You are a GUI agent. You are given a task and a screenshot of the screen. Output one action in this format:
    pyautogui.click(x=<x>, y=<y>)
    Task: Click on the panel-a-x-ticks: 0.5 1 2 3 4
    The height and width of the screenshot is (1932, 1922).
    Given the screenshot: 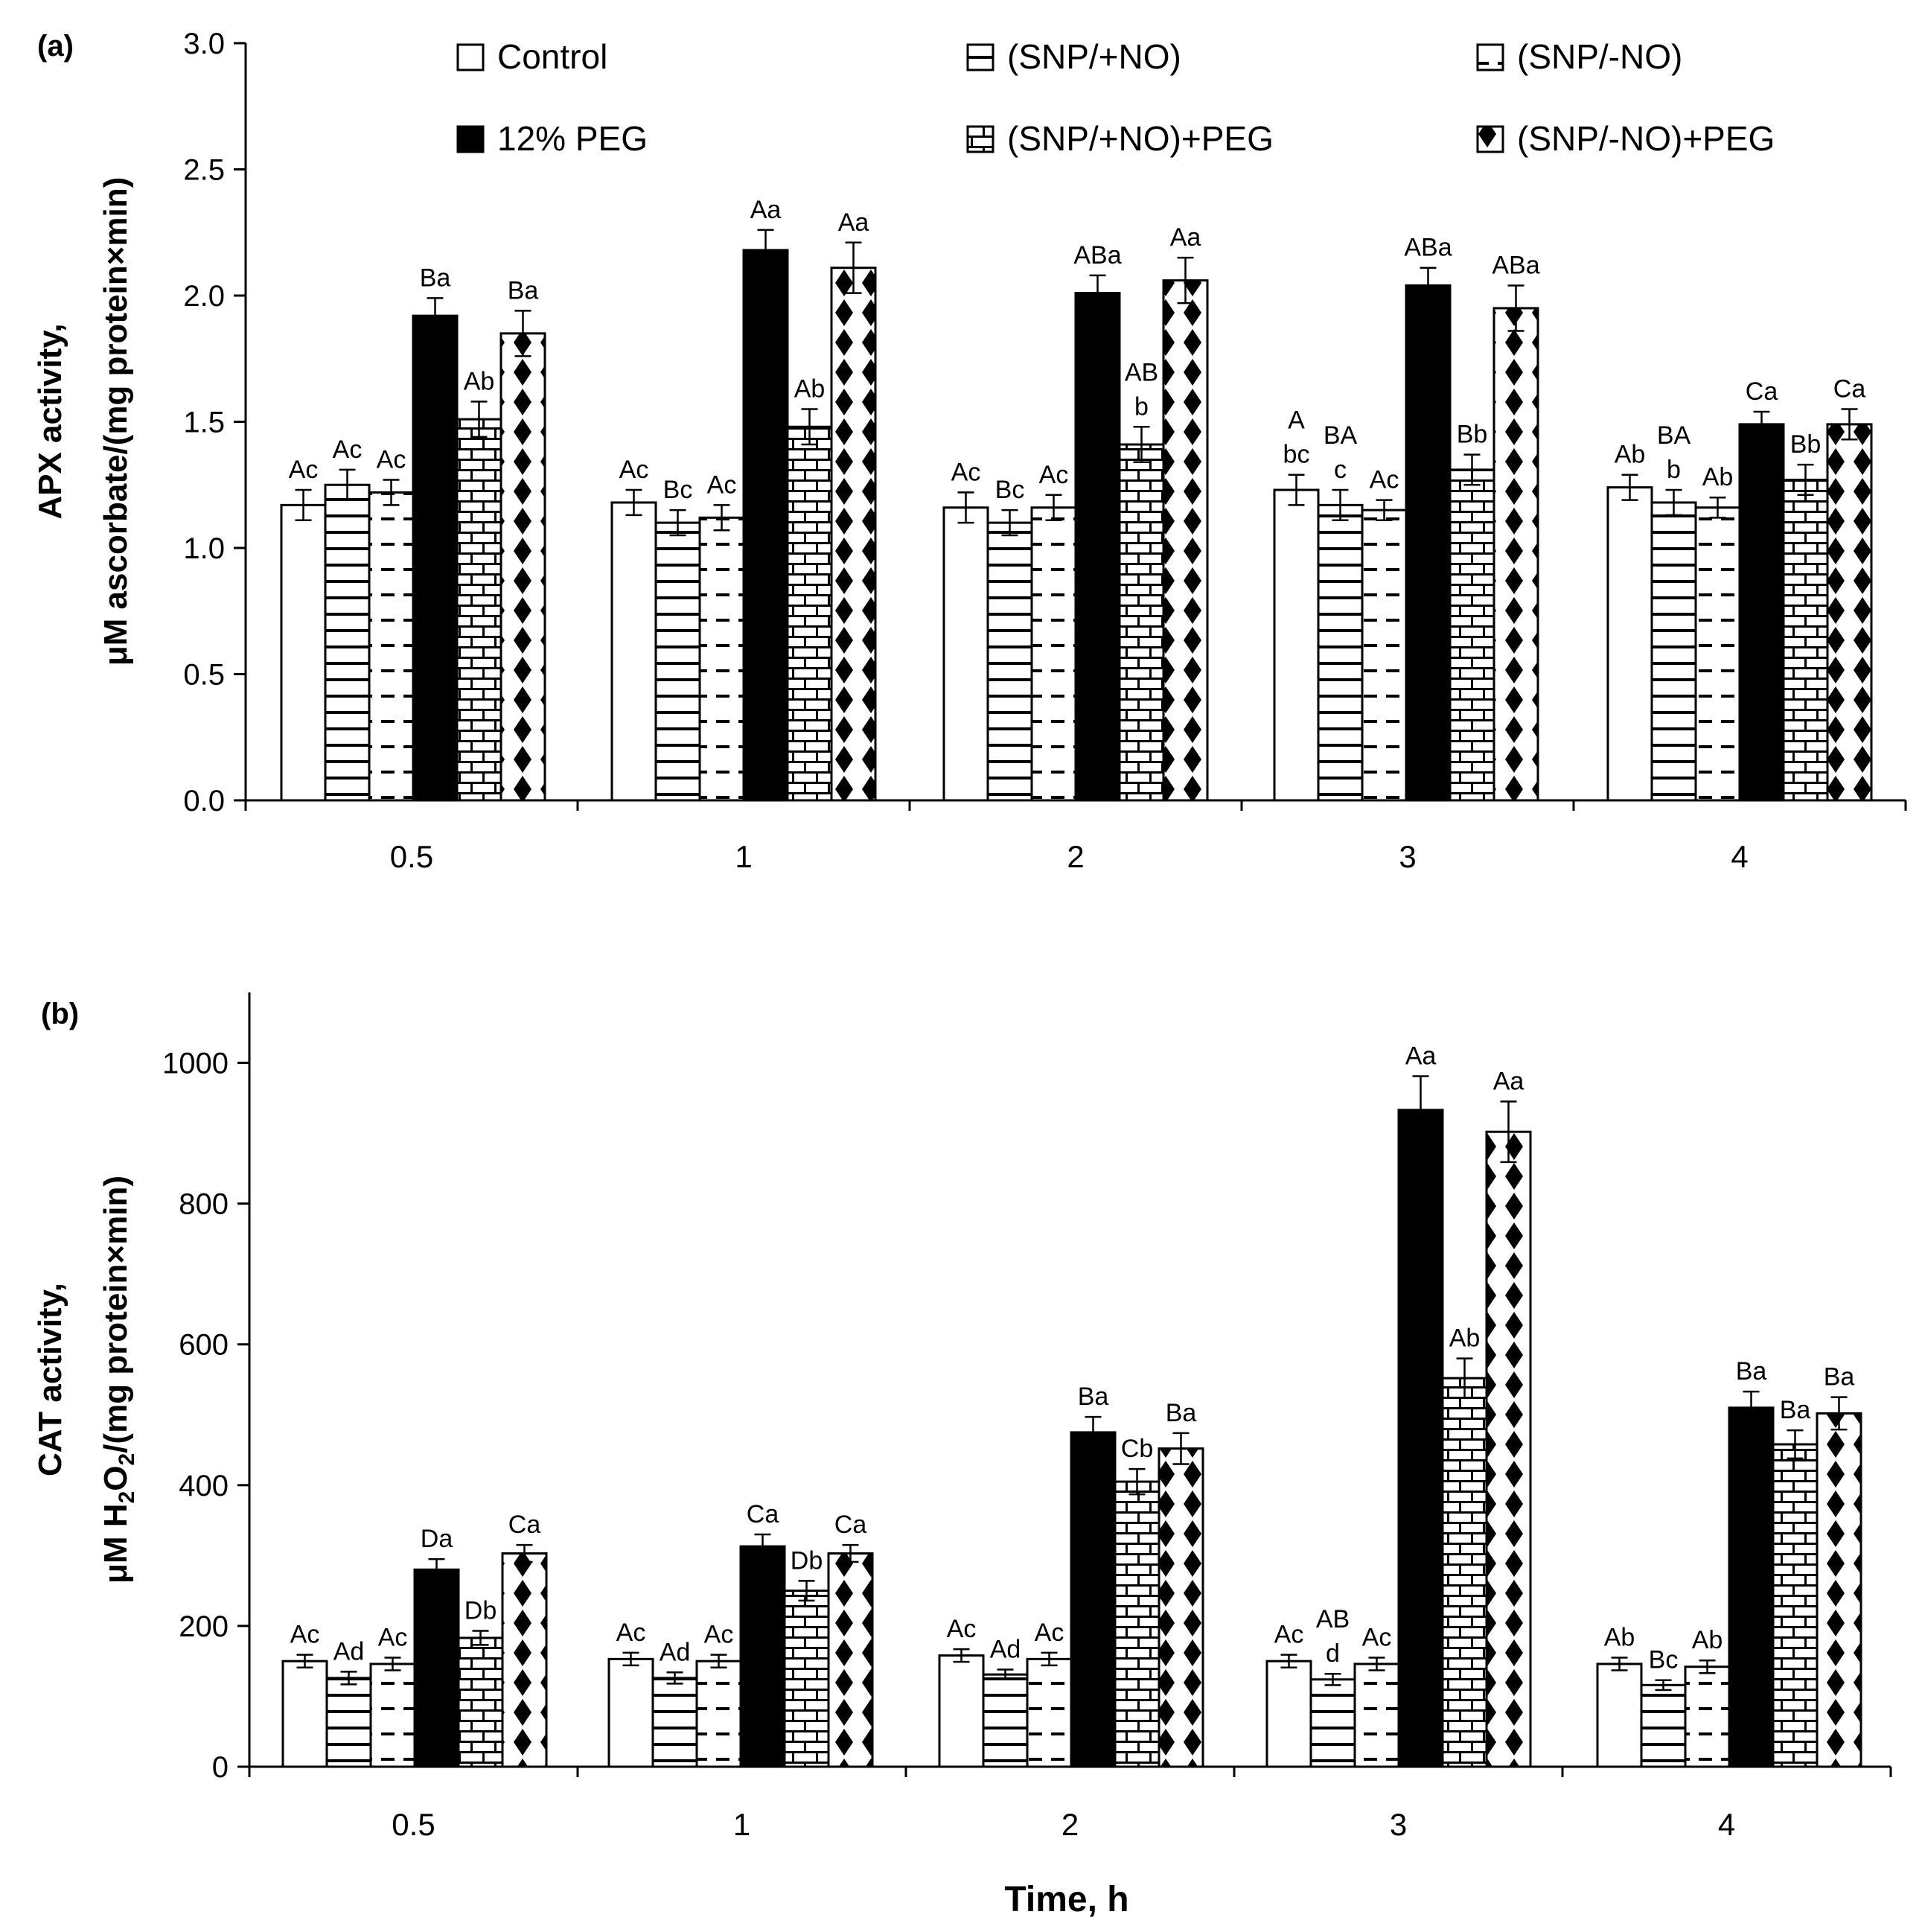 What is the action you would take?
    pyautogui.click(x=1075, y=837)
    